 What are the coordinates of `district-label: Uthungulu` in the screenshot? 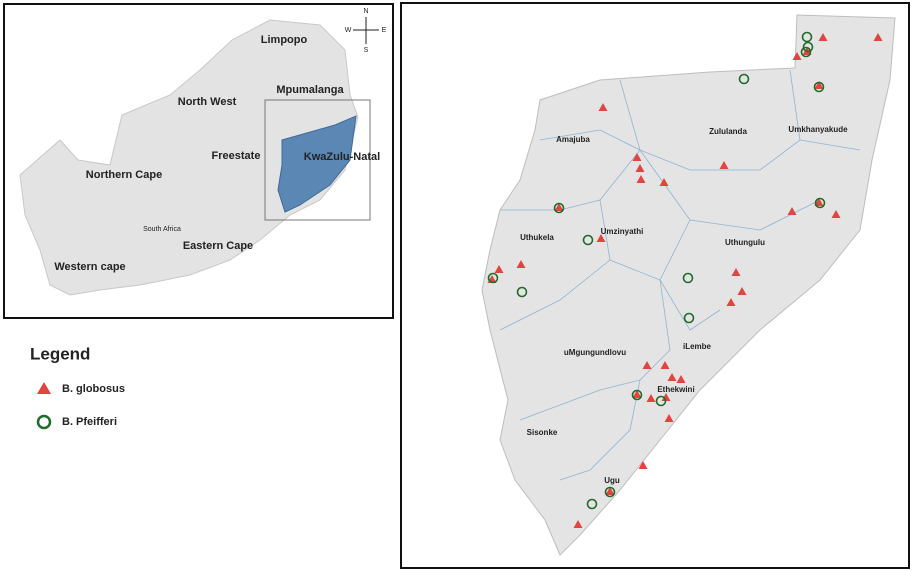 It's located at (745, 242).